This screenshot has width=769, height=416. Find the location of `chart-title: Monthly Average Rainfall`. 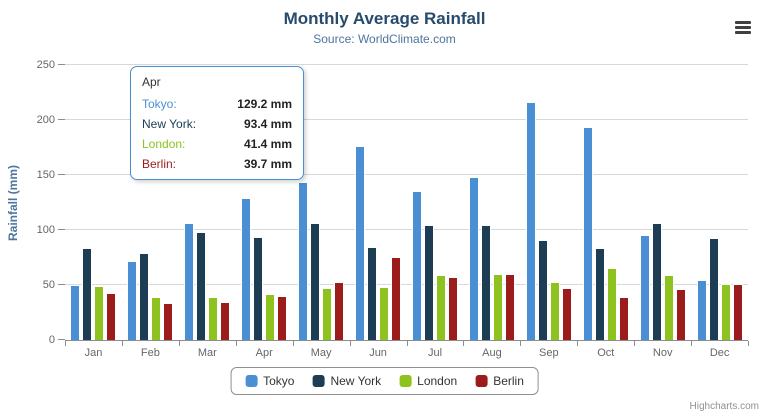

chart-title: Monthly Average Rainfall is located at coordinates (384, 18).